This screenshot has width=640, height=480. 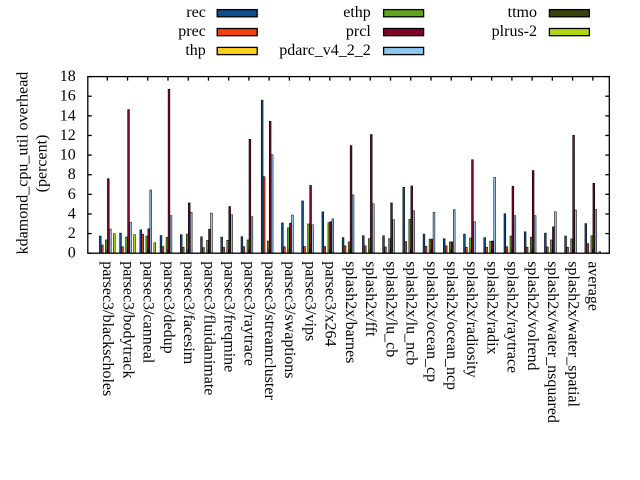 I want to click on svg-text: splash2x/ocean_cp, so click(x=431, y=321).